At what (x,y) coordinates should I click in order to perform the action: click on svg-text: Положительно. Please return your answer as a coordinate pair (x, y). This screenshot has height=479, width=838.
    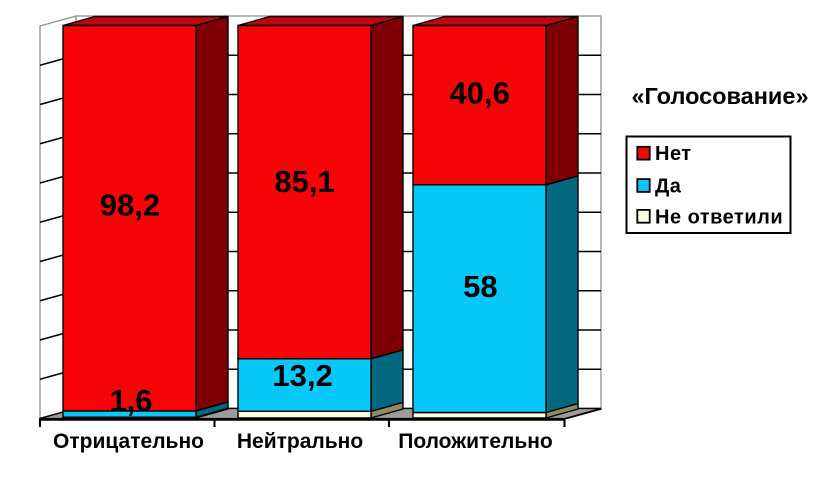
    Looking at the image, I should click on (475, 441).